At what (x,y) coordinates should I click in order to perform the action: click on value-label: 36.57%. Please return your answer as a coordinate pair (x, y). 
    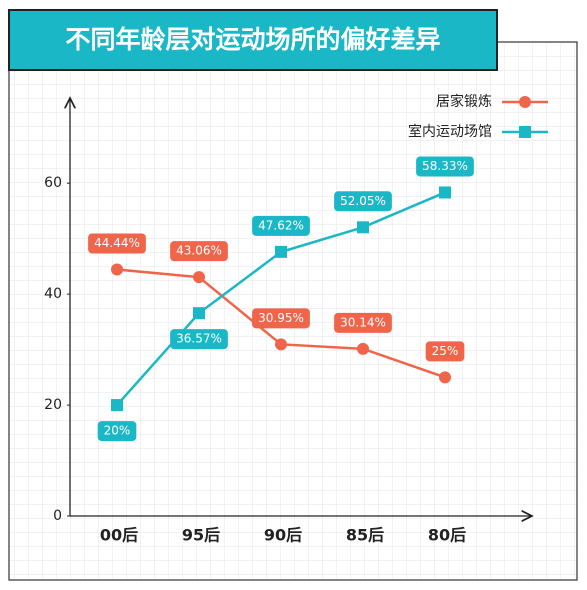
    Looking at the image, I should click on (199, 339).